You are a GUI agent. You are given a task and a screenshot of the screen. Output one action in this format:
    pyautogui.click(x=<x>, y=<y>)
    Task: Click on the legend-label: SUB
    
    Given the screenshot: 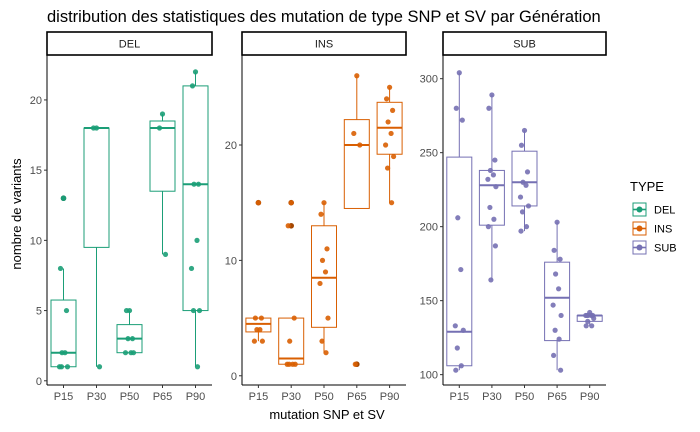 What is the action you would take?
    pyautogui.click(x=665, y=249)
    